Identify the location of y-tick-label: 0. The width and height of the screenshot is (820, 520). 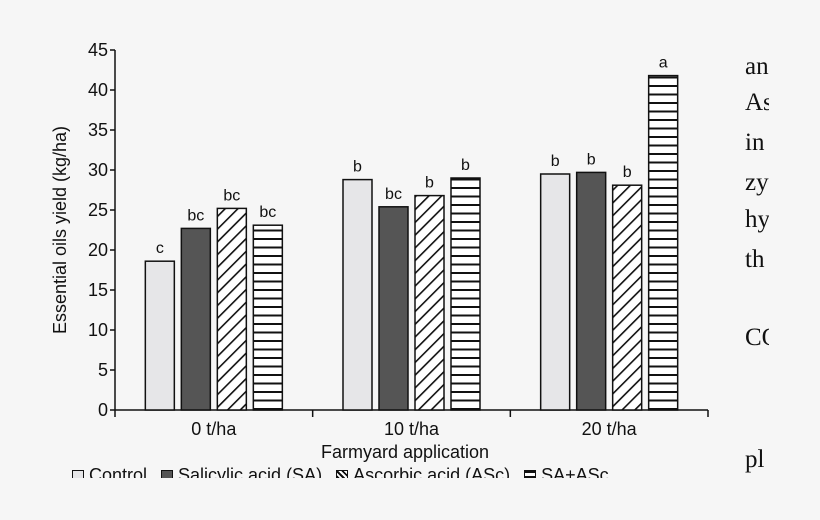
(103, 410).